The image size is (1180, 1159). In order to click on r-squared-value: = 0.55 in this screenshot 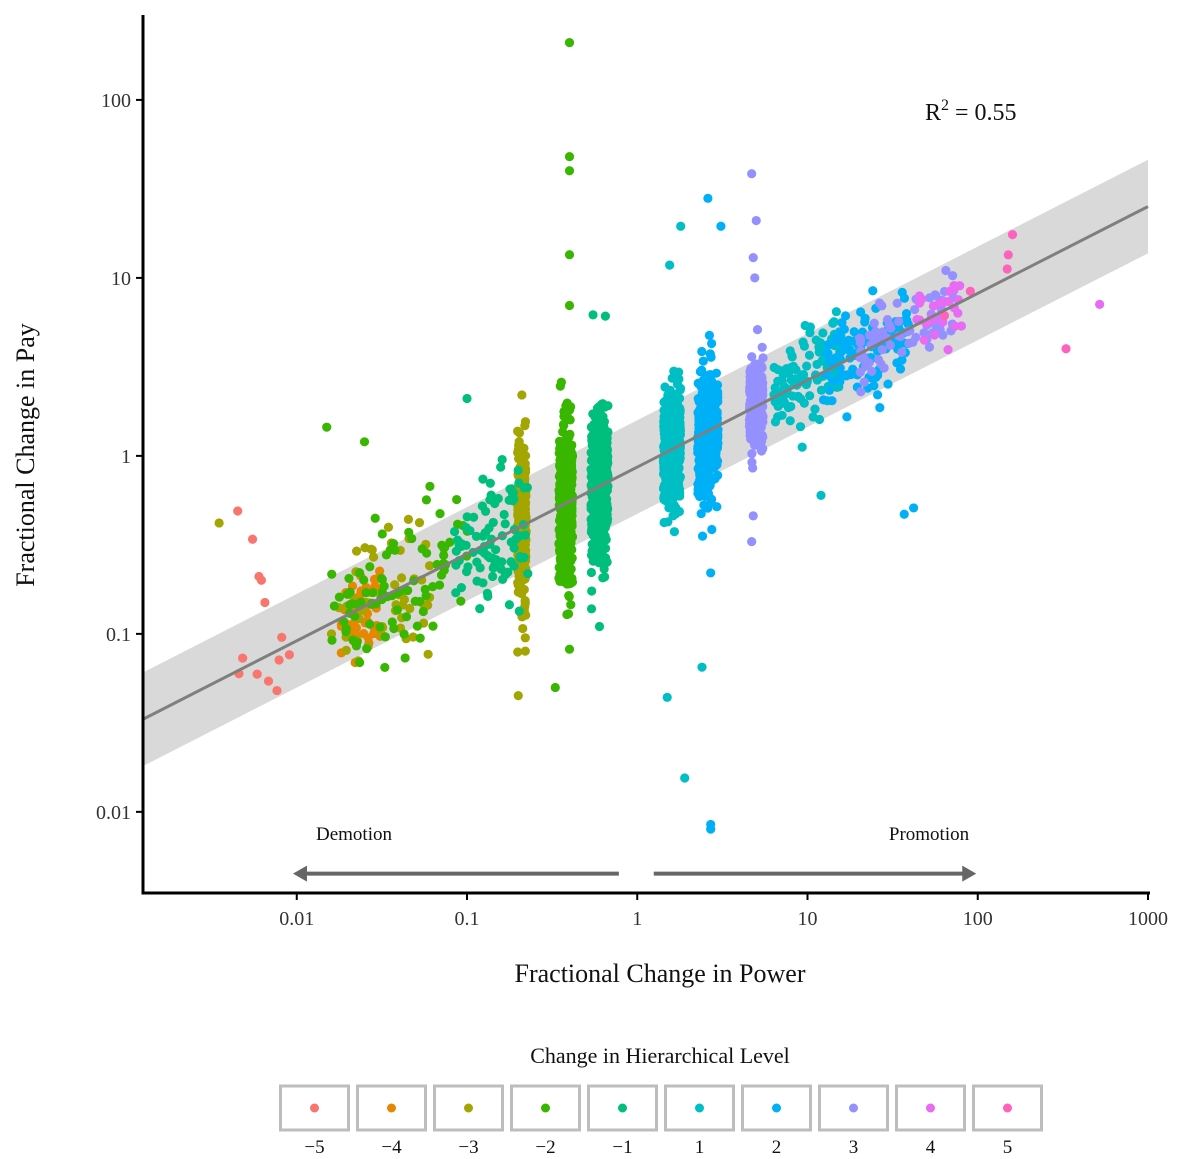, I will do `click(983, 113)`.